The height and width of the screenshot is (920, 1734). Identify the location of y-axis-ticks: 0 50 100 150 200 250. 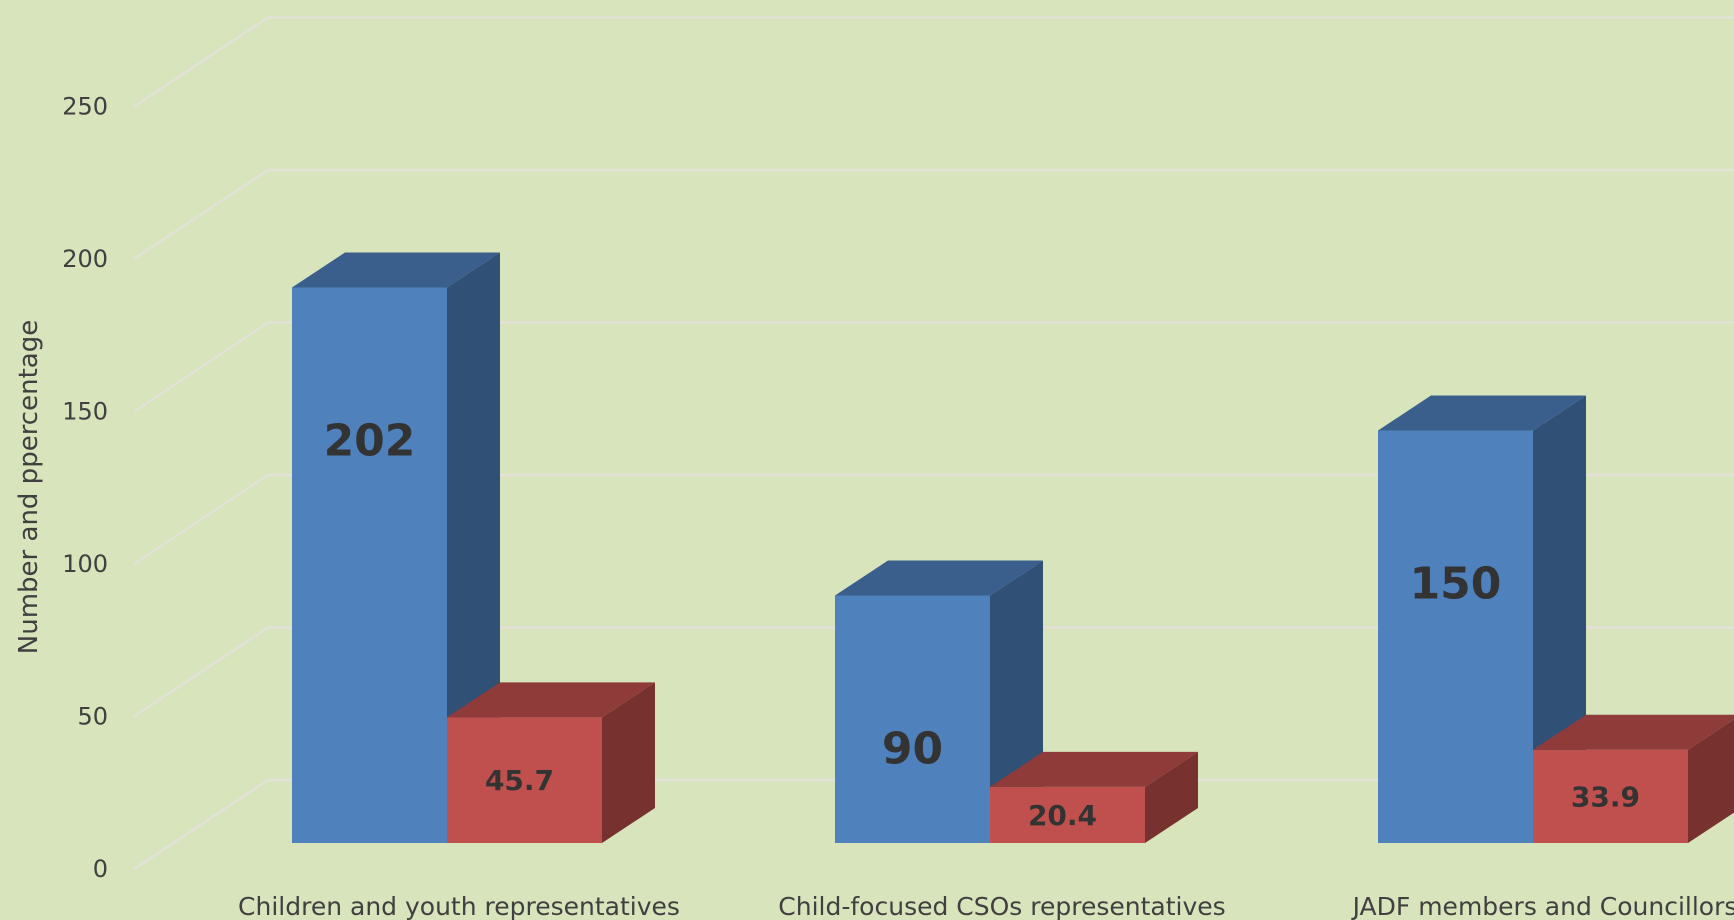
(85, 488).